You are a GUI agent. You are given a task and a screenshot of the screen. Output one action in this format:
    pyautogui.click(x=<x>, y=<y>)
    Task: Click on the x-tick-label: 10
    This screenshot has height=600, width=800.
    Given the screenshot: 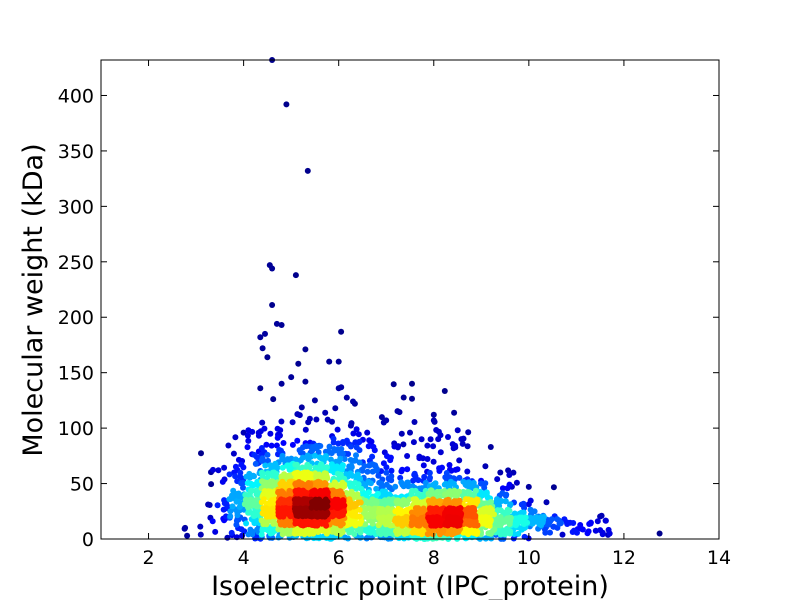 What is the action you would take?
    pyautogui.click(x=529, y=558)
    